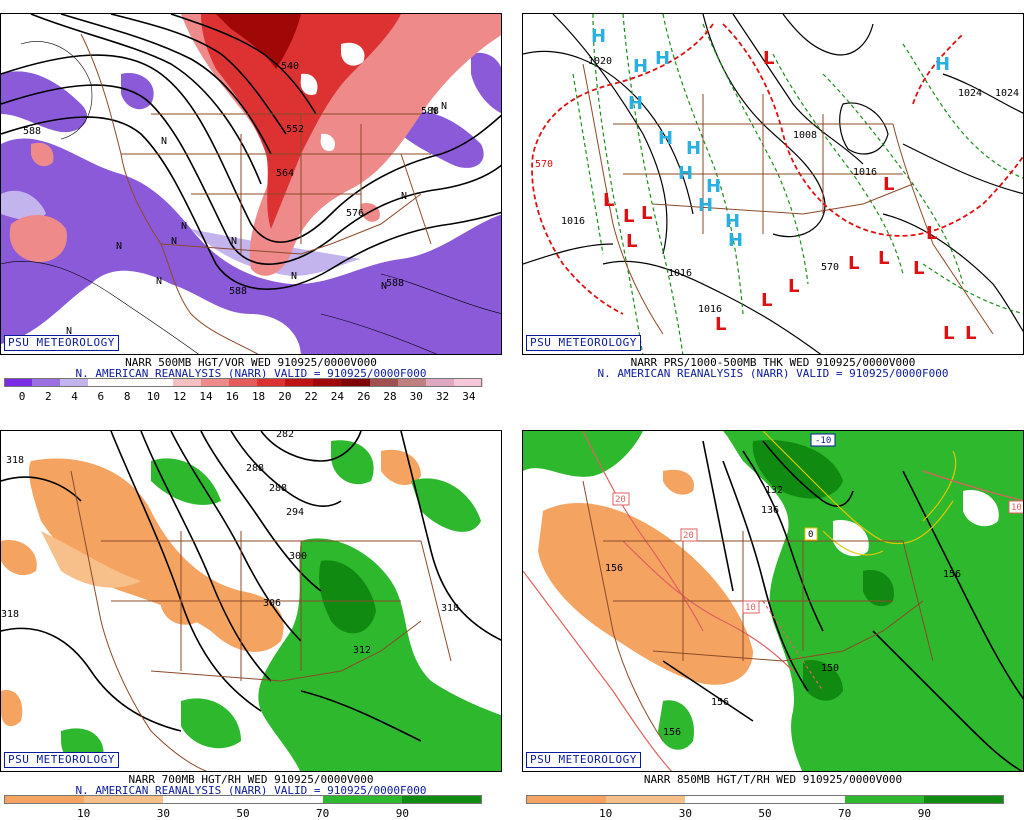 Image resolution: width=1024 pixels, height=820 pixels. I want to click on contour-label: 294, so click(295, 512).